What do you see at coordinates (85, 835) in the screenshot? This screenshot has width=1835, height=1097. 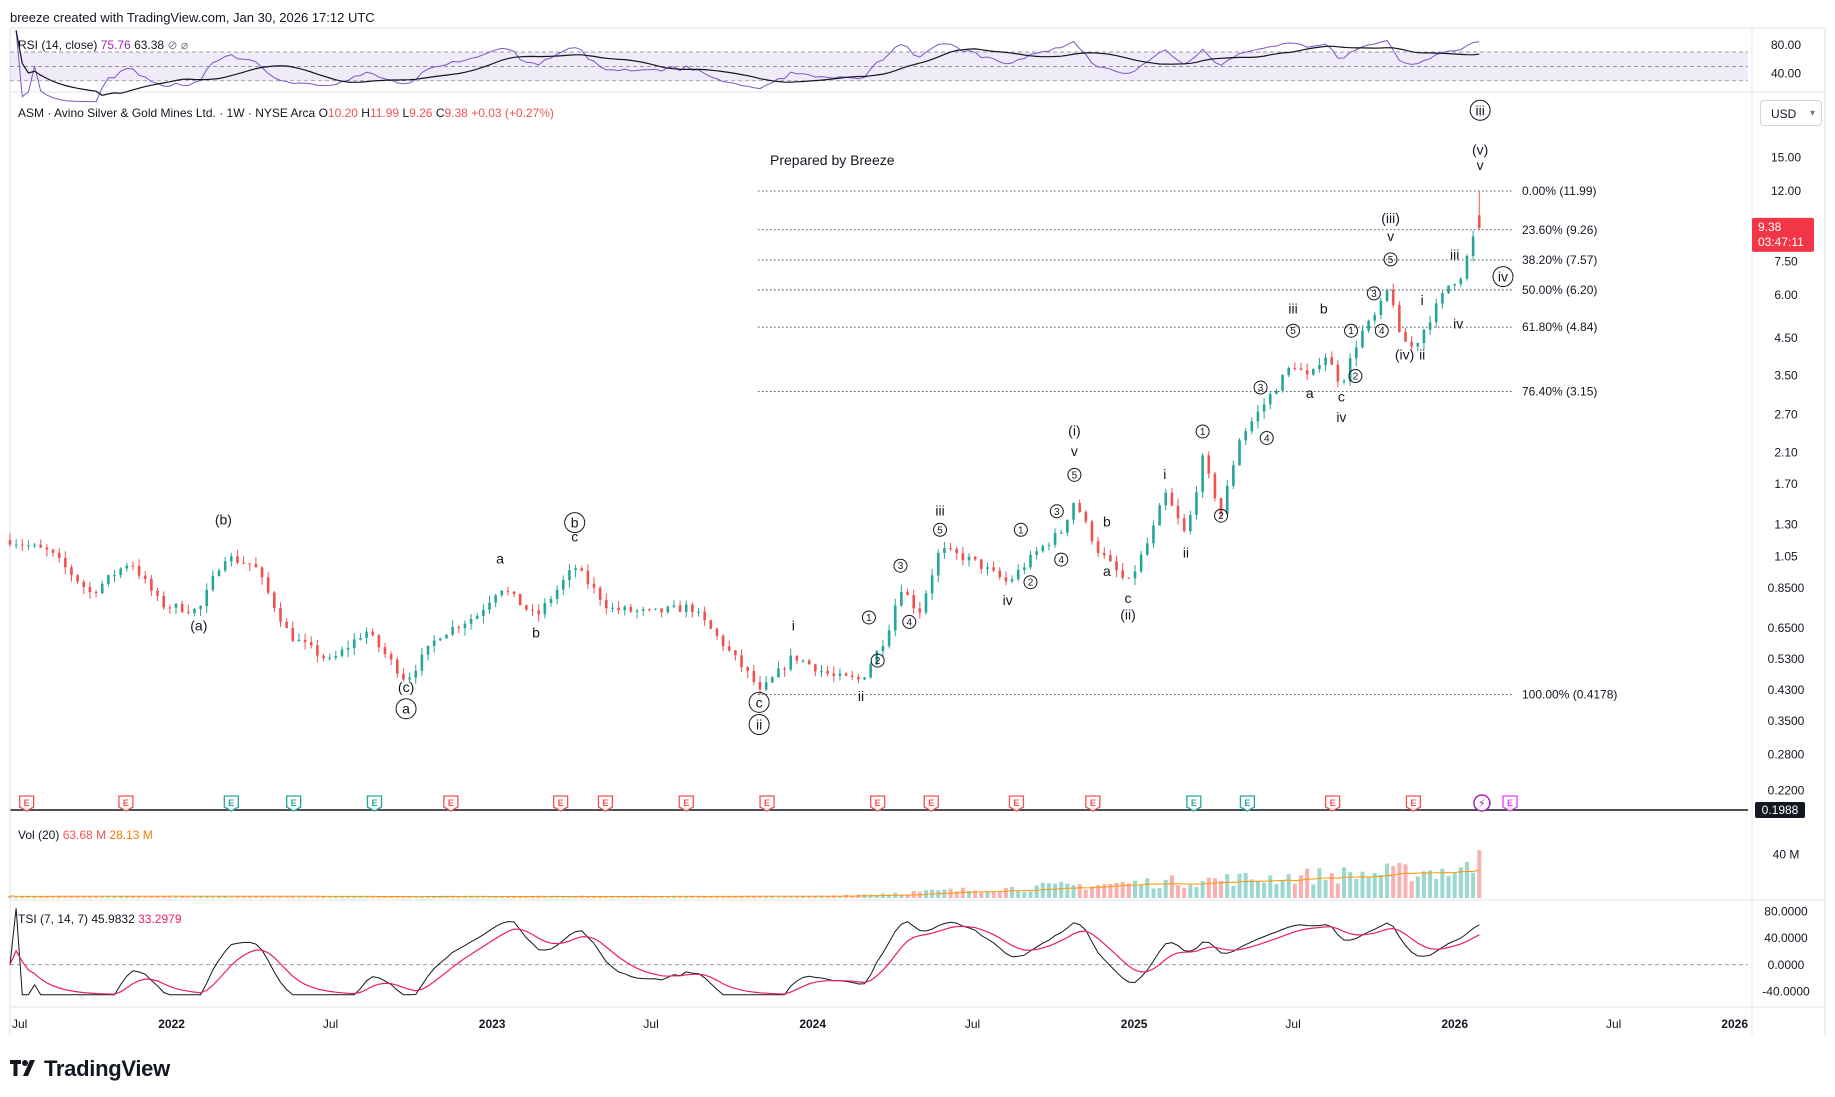 I see `volume-legend: Vol (20) 63.68 M 28.13 M` at bounding box center [85, 835].